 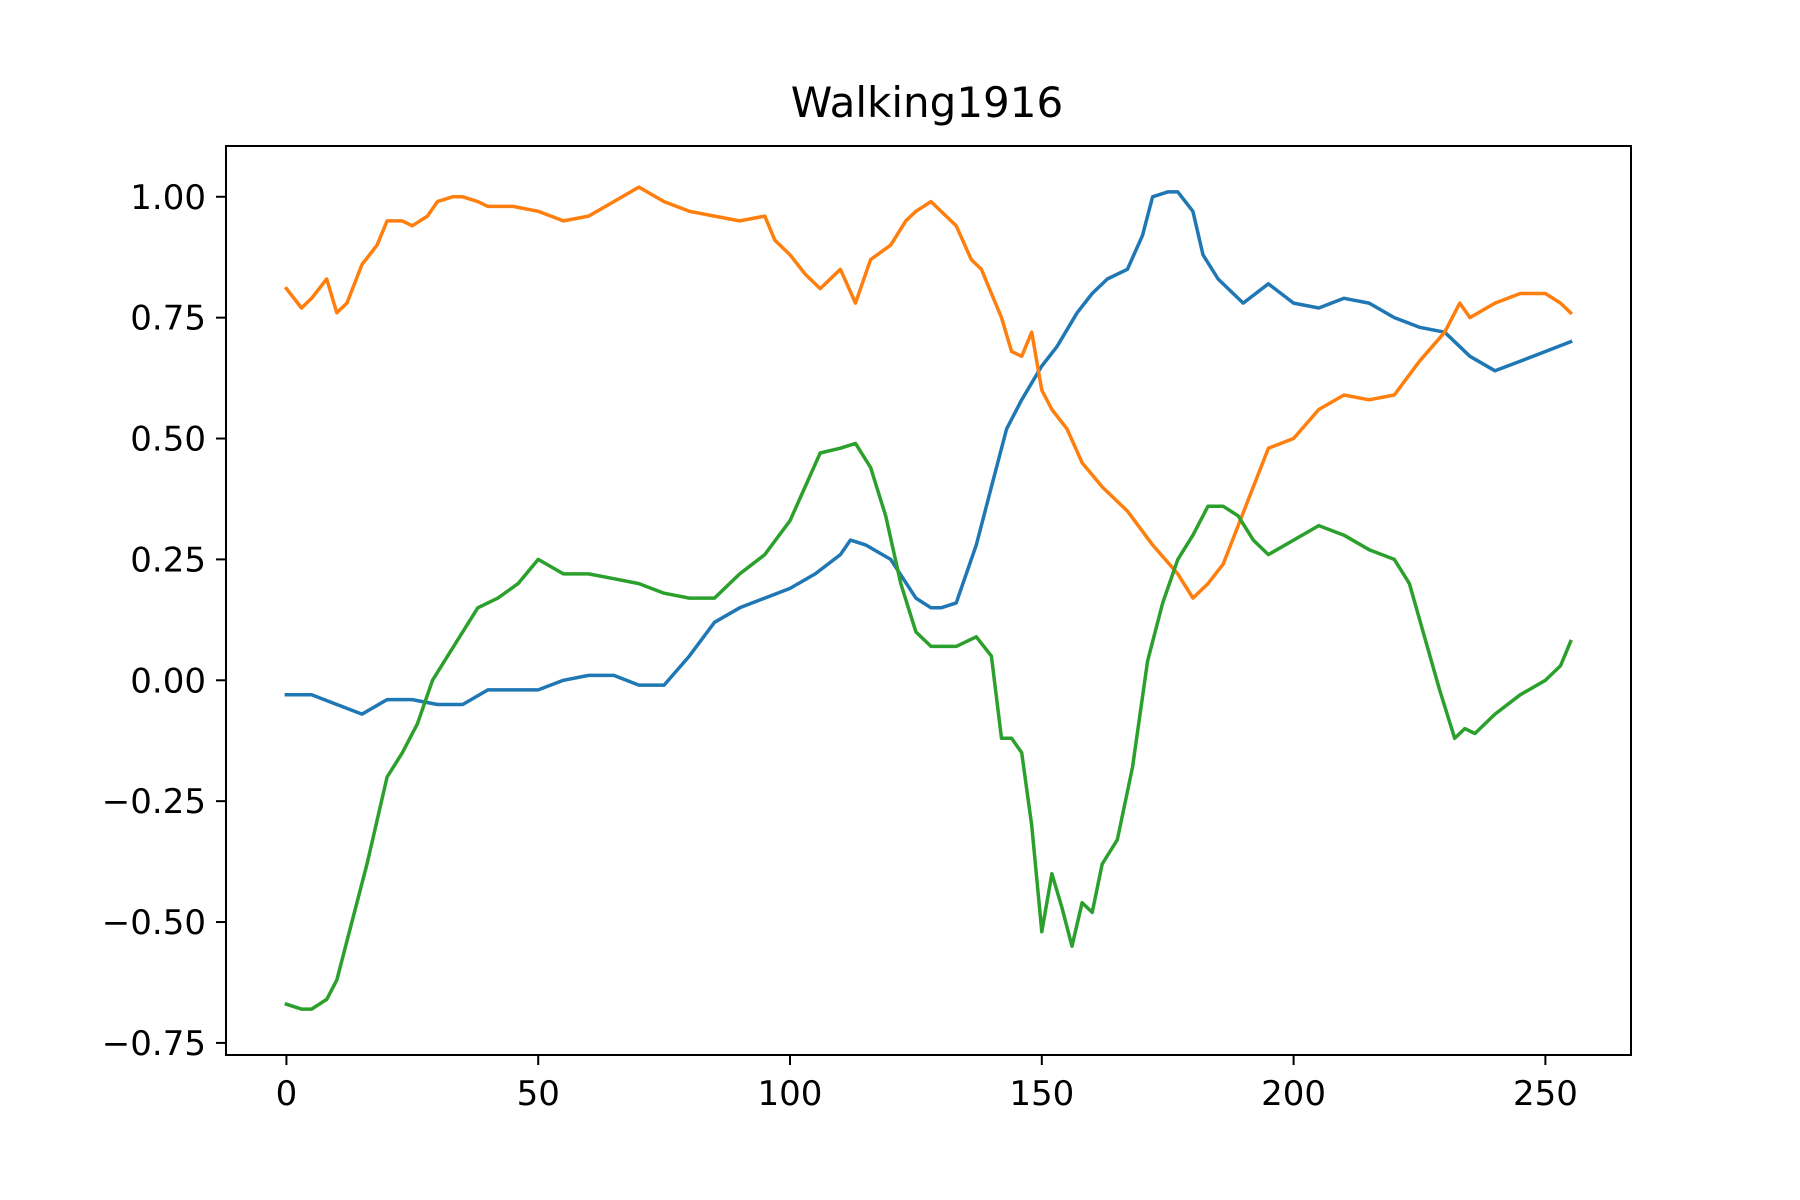 What do you see at coordinates (168, 440) in the screenshot?
I see `y-tick-label: 0.50` at bounding box center [168, 440].